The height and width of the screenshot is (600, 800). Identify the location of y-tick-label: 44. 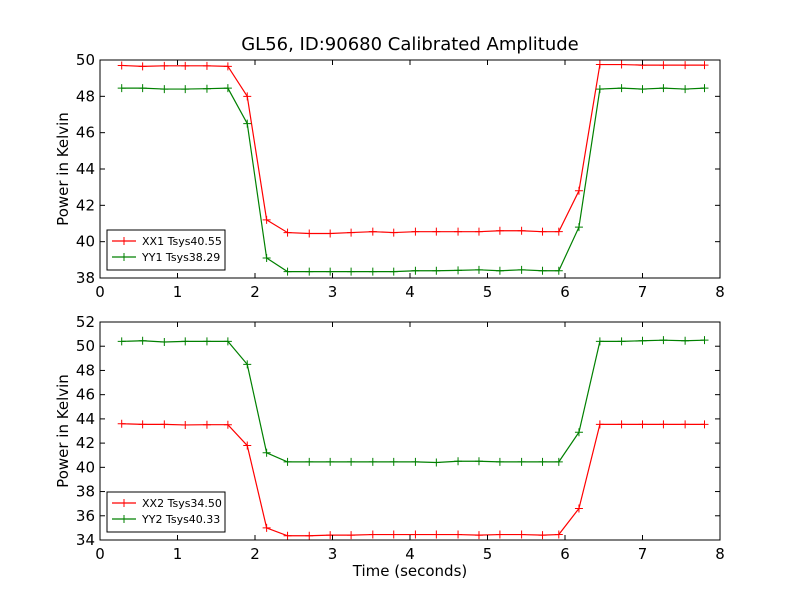
(85, 419).